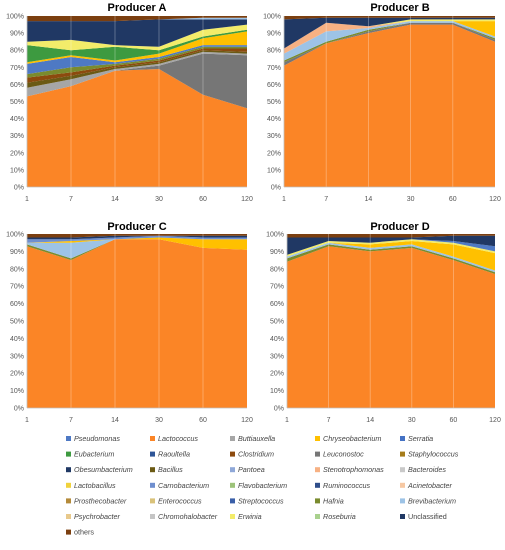 This screenshot has height=550, width=505. I want to click on x-tick-label: 60, so click(203, 199).